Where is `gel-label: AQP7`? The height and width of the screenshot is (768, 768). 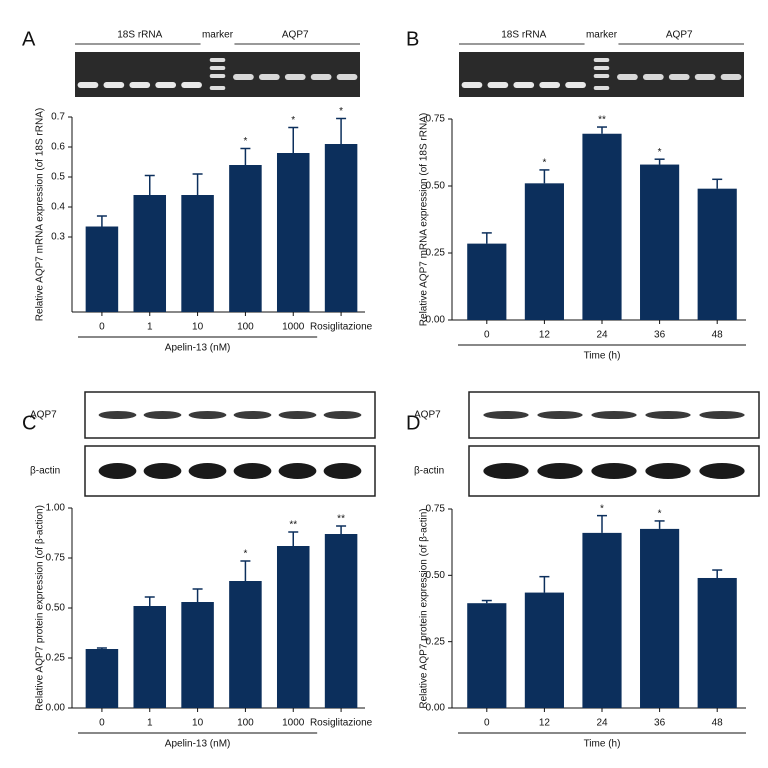
gel-label: AQP7 is located at coordinates (295, 35).